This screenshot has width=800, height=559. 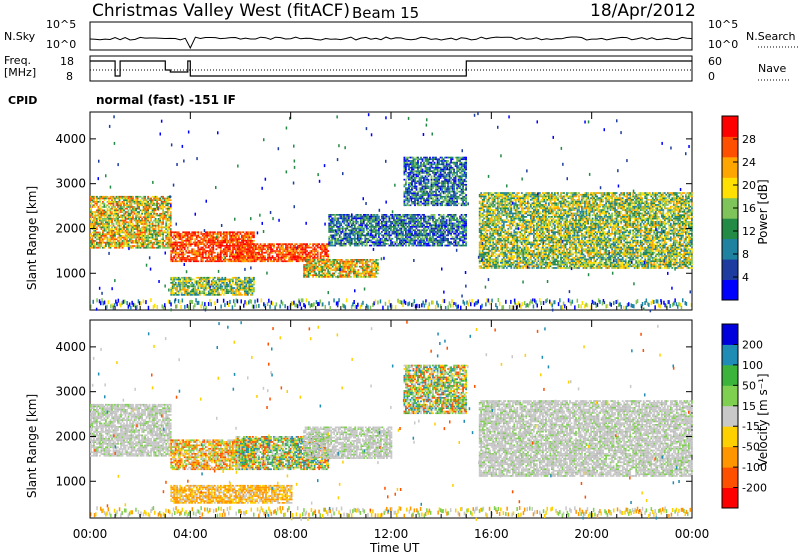 What do you see at coordinates (61, 24) in the screenshot?
I see `nsky-tick-top: 10^5` at bounding box center [61, 24].